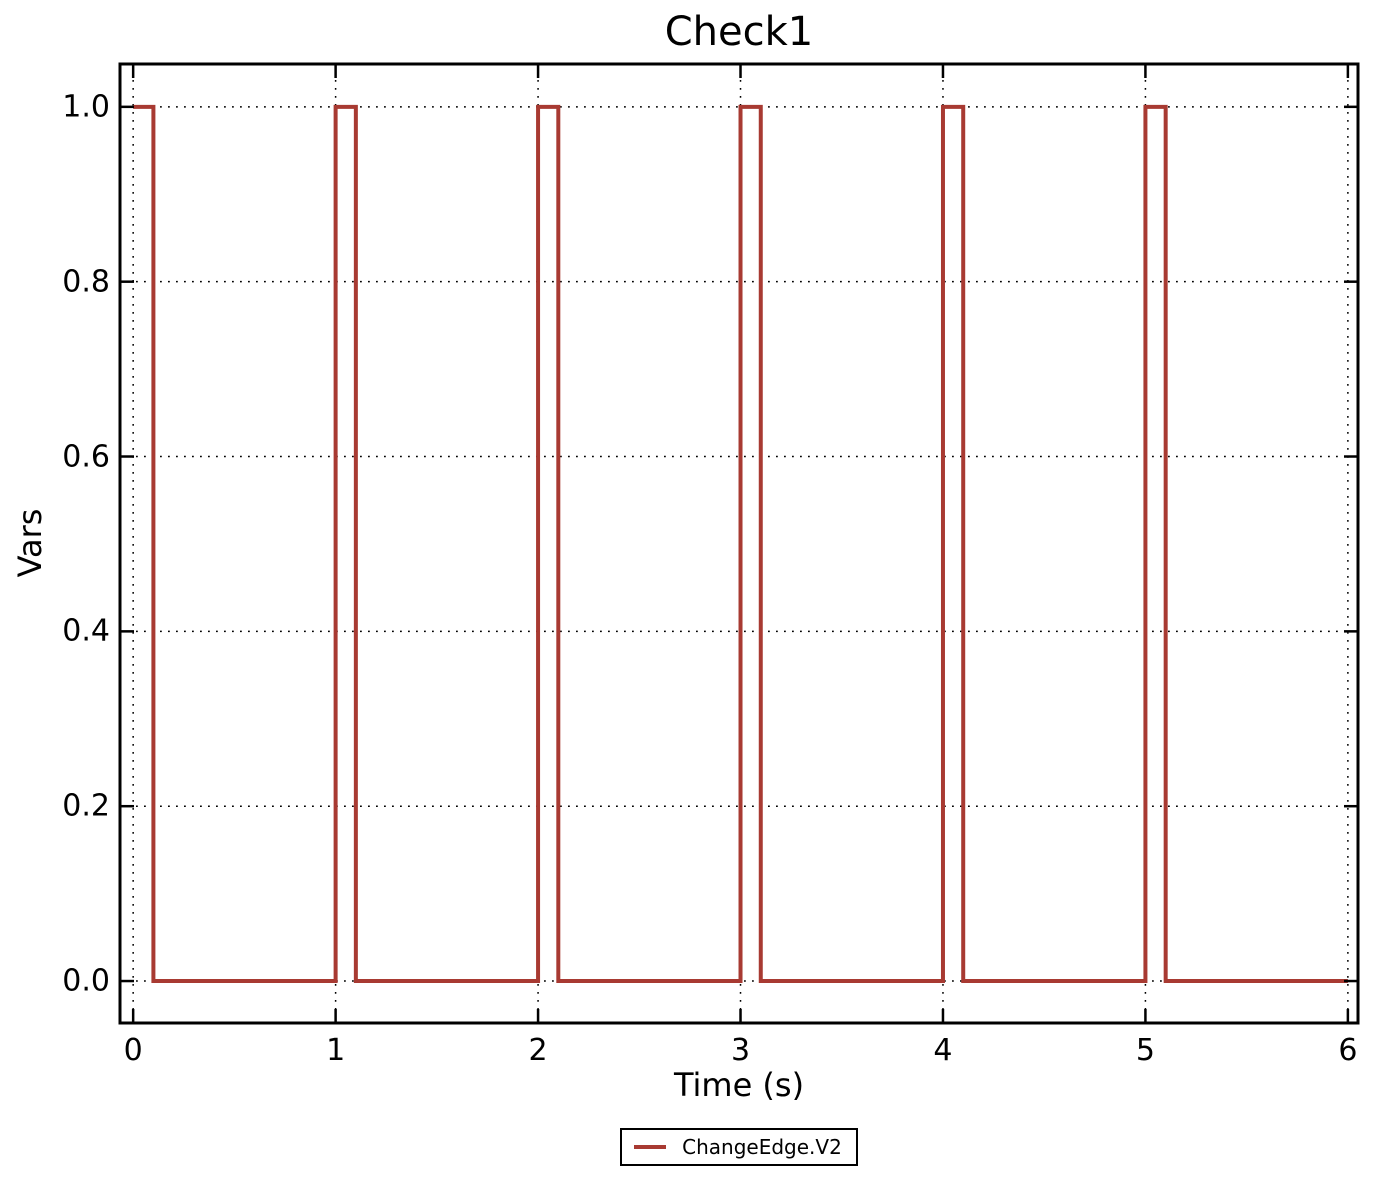 Image resolution: width=1379 pixels, height=1184 pixels. I want to click on legend-row: ChangeEdge.V2, so click(739, 1147).